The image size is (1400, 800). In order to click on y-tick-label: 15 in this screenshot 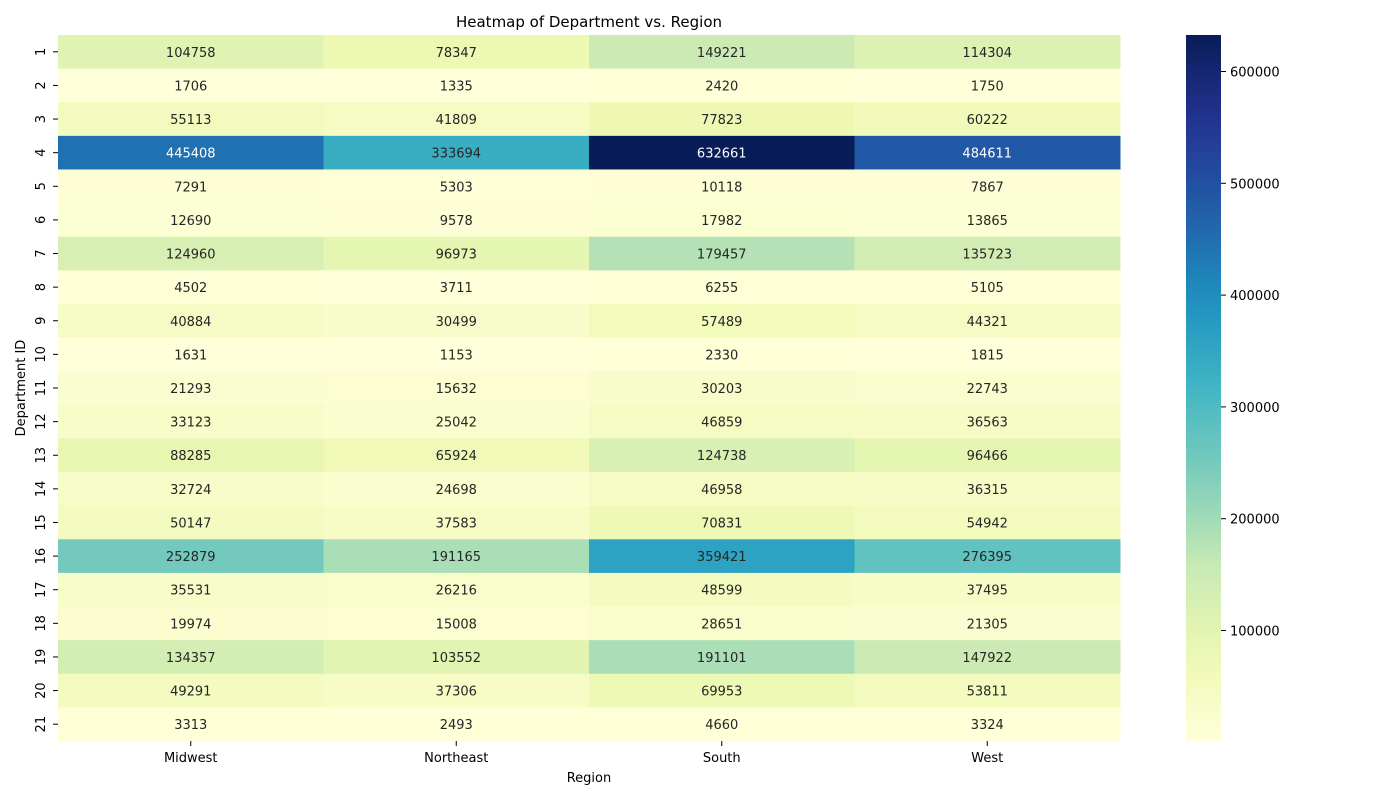, I will do `click(41, 522)`.